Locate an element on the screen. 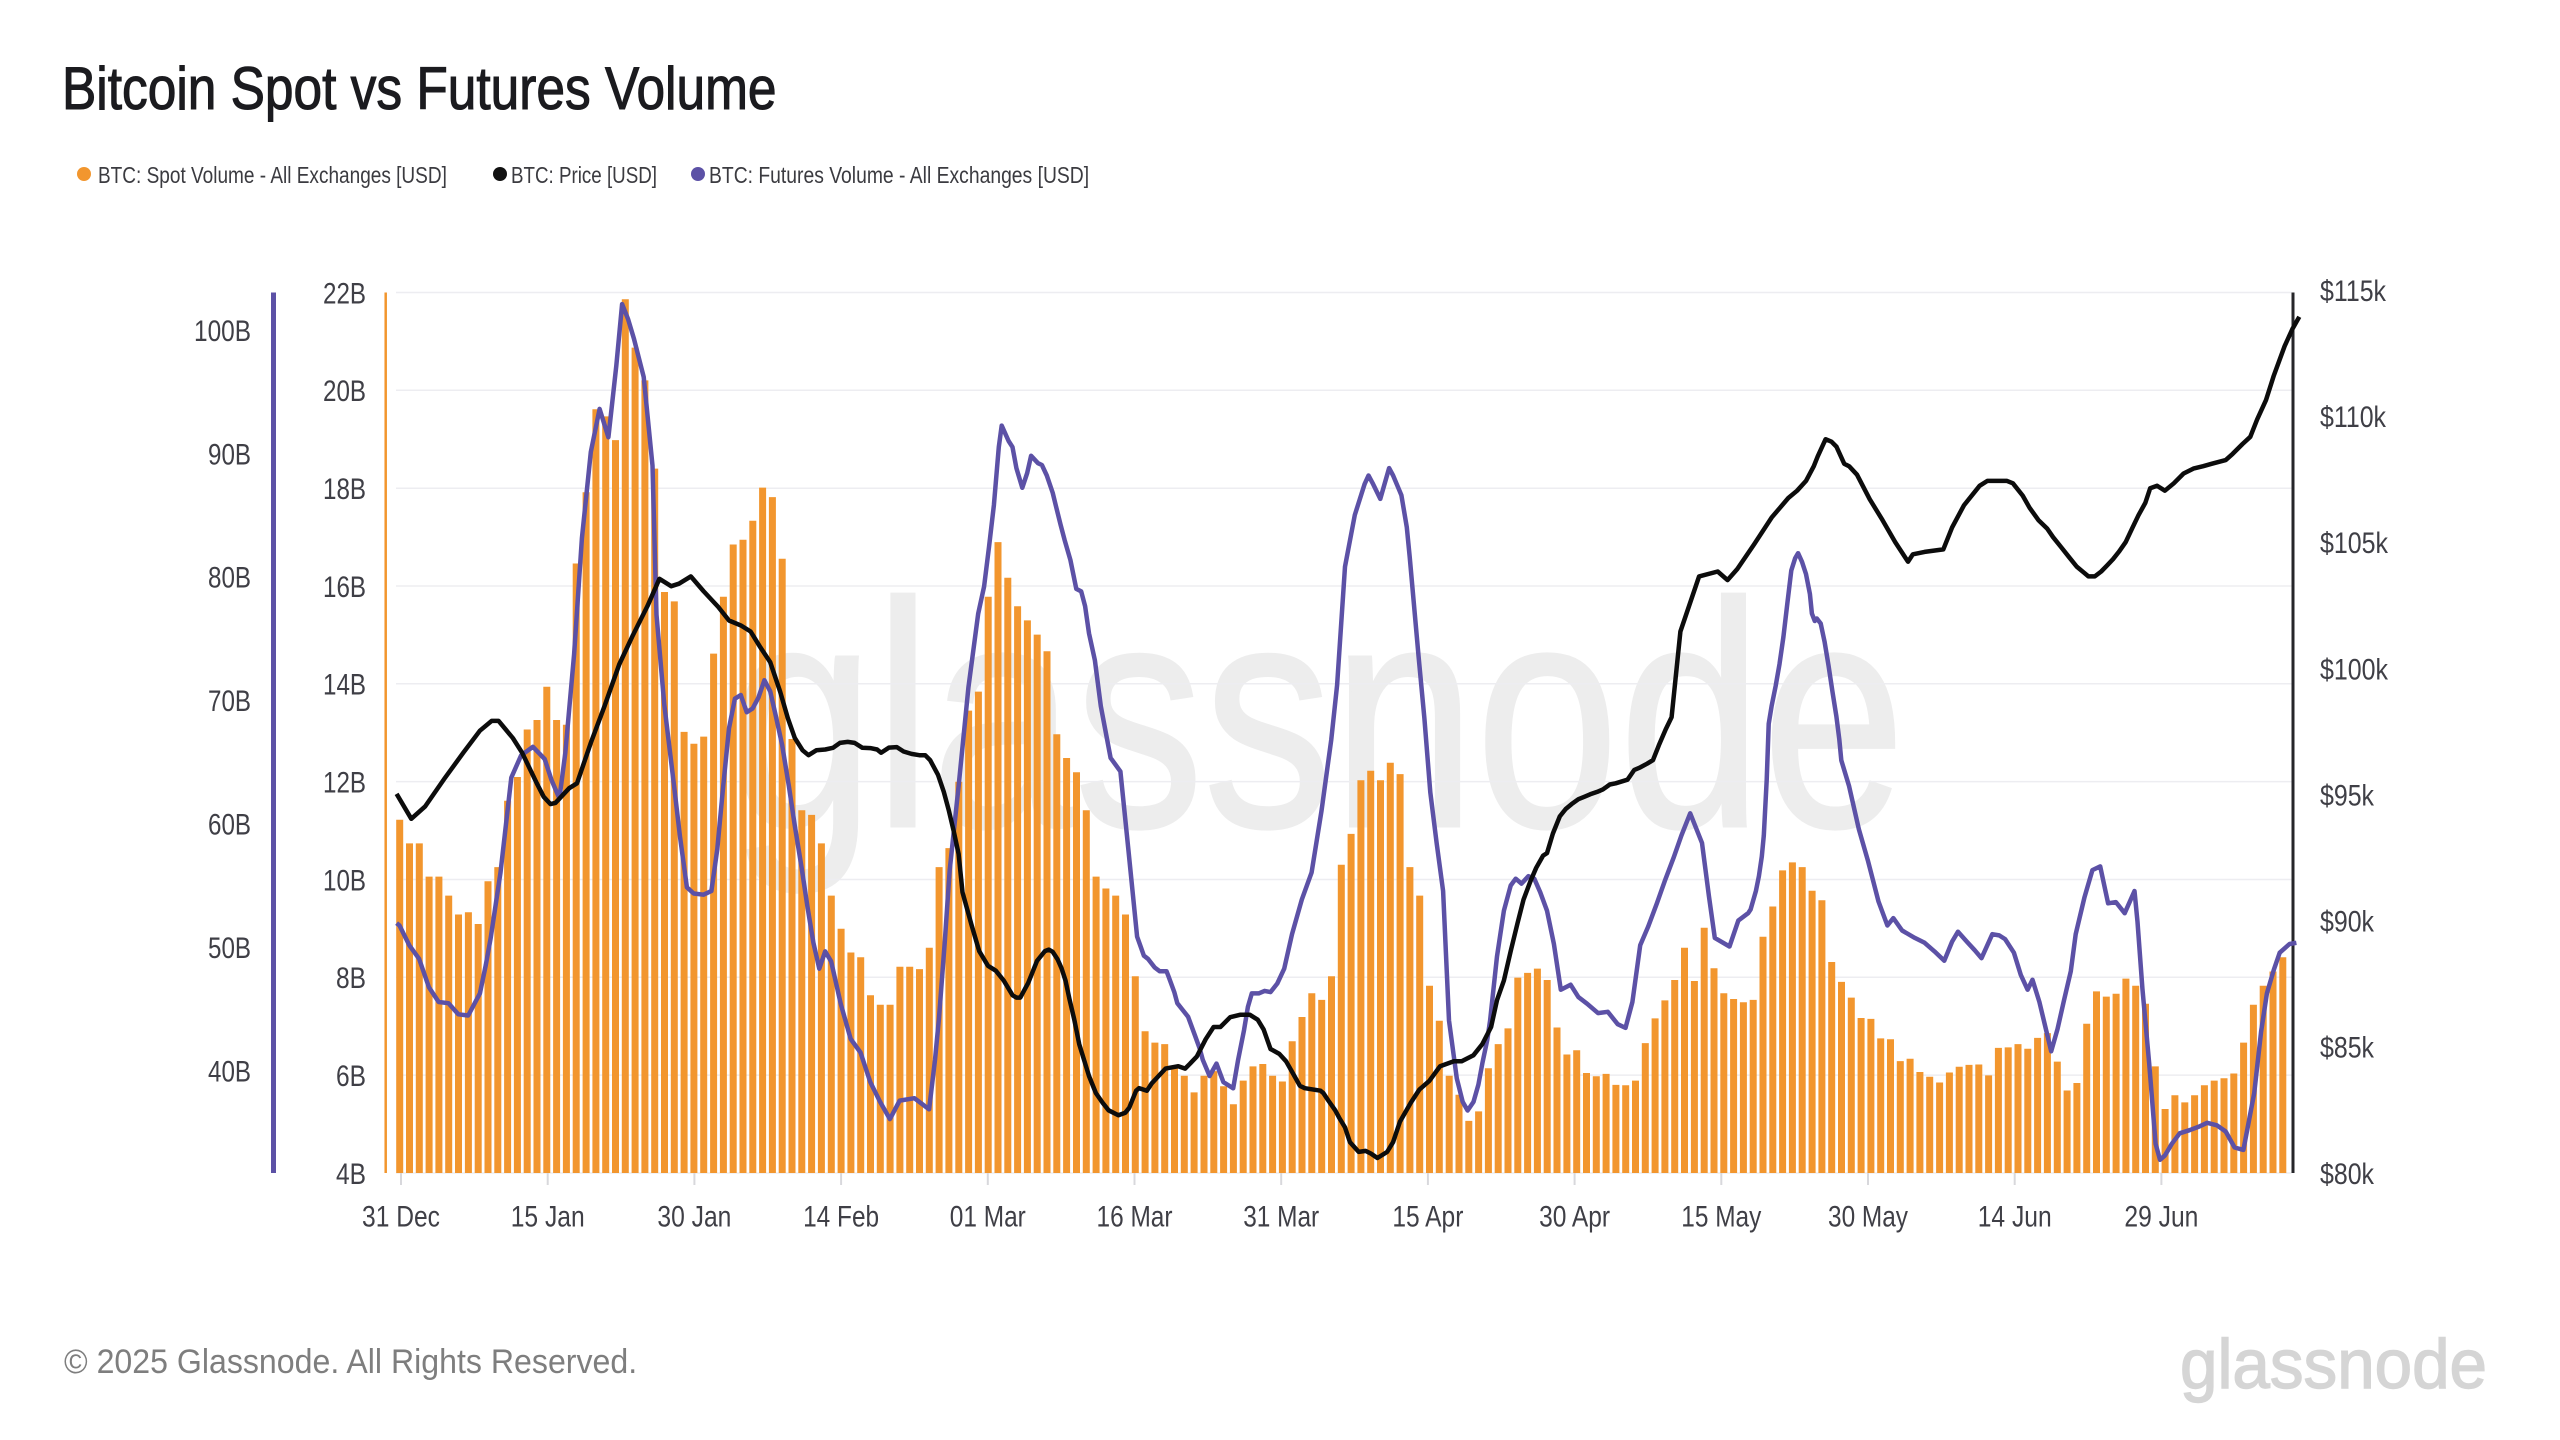 This screenshot has width=2560, height=1440. svg-text: $110k is located at coordinates (2353, 417).